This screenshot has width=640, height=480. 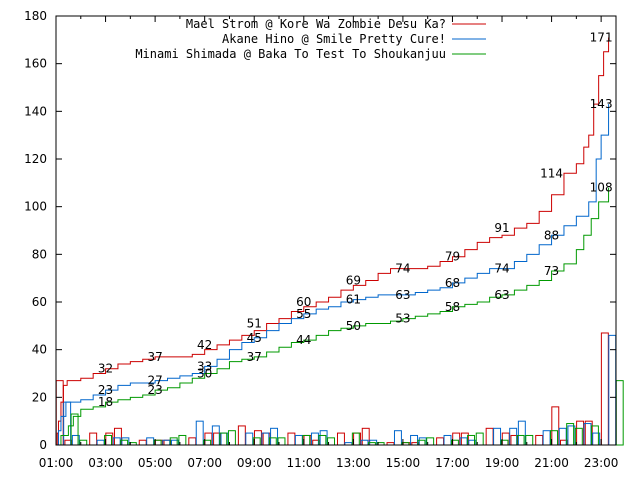 What do you see at coordinates (154, 390) in the screenshot?
I see `point-label-2: 23` at bounding box center [154, 390].